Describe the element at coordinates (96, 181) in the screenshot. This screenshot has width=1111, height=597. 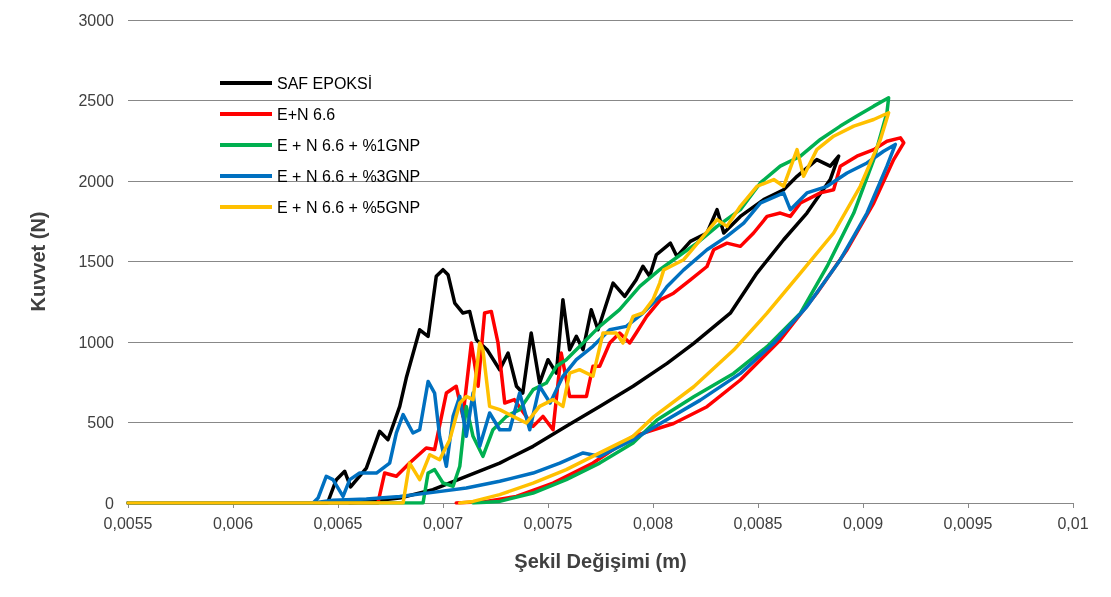
I see `y-tick-label: 2000` at that location.